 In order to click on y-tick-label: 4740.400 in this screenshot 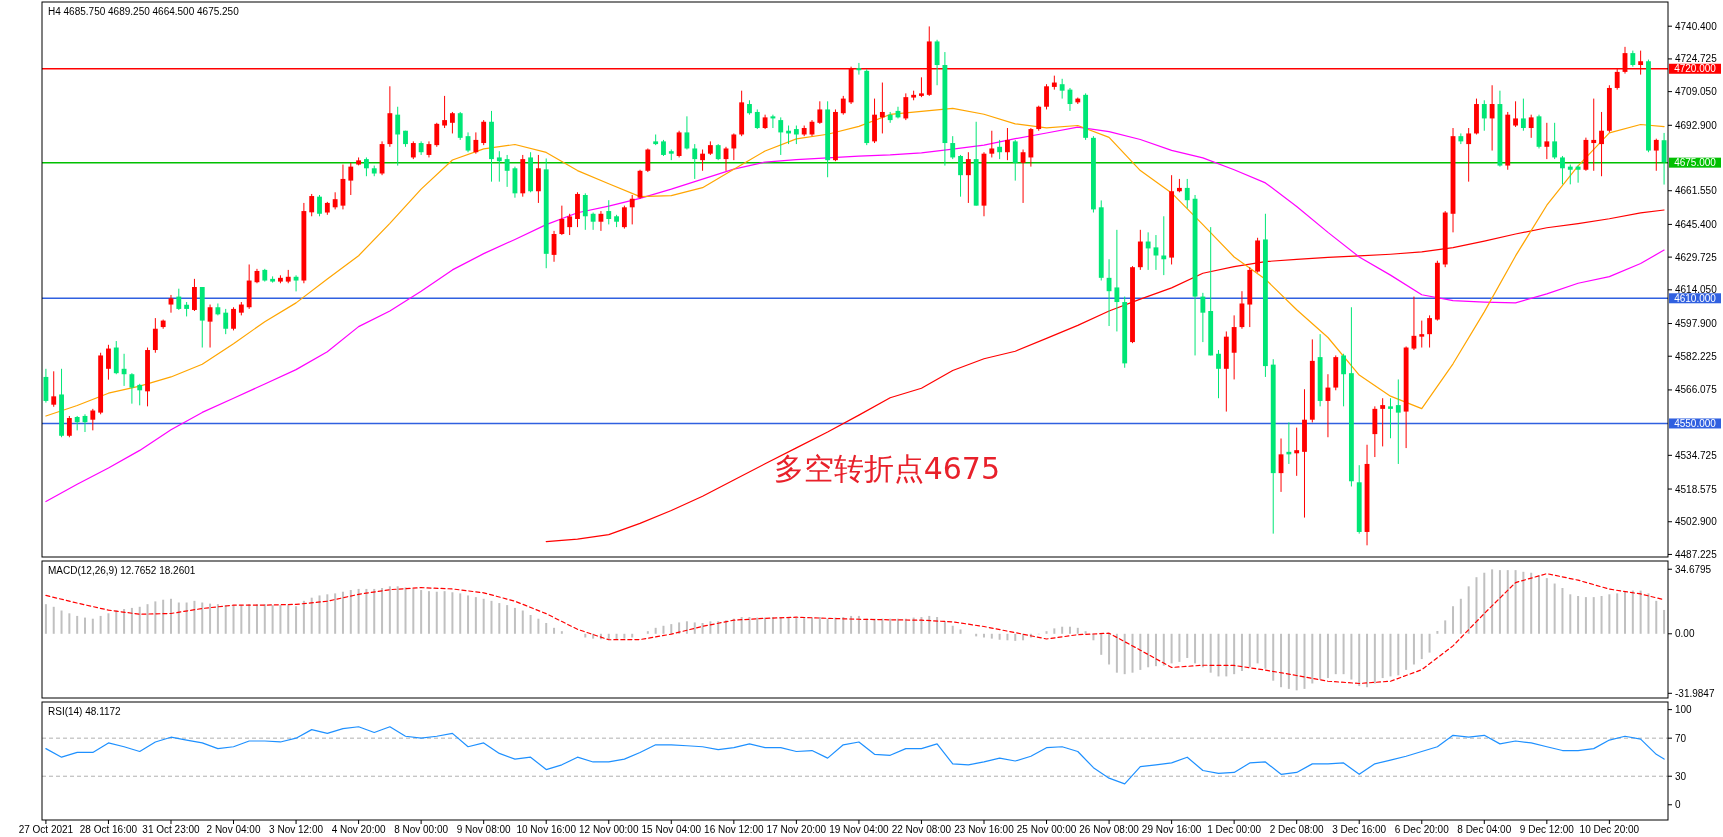, I will do `click(1696, 26)`.